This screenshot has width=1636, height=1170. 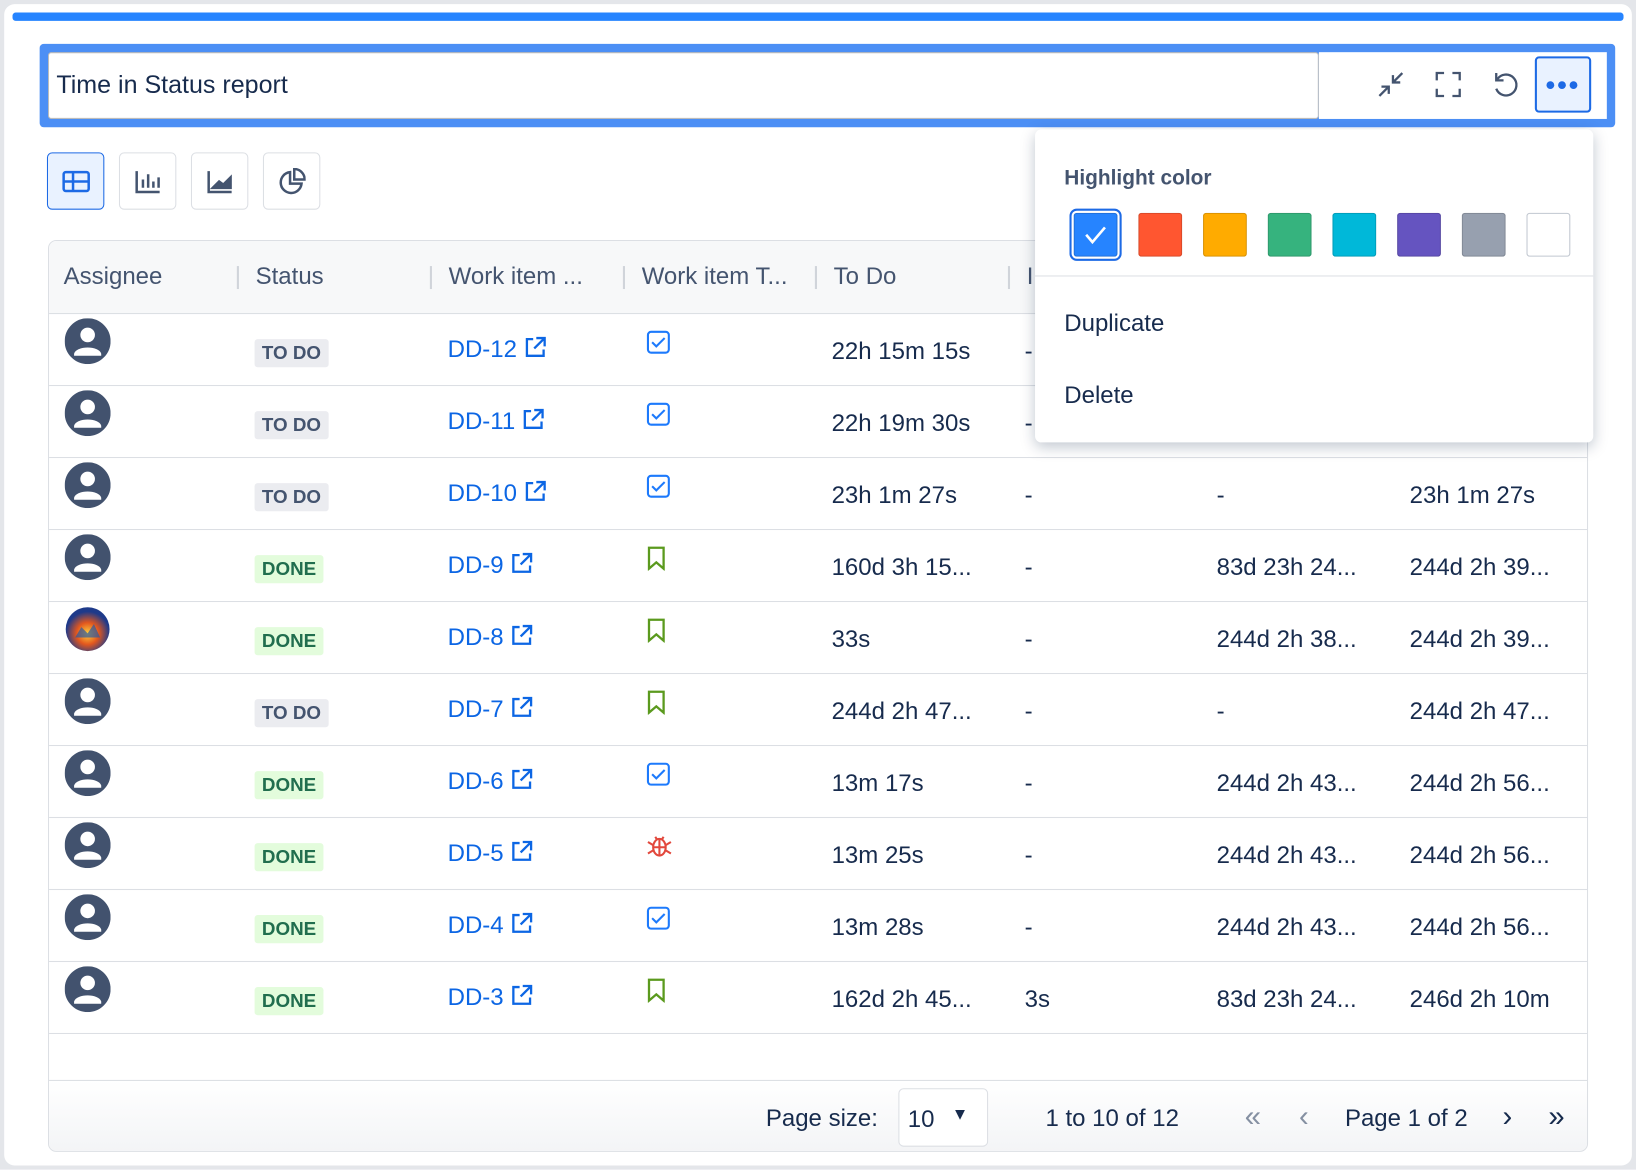 What do you see at coordinates (1304, 1116) in the screenshot?
I see `previous-page-icon: ‹` at bounding box center [1304, 1116].